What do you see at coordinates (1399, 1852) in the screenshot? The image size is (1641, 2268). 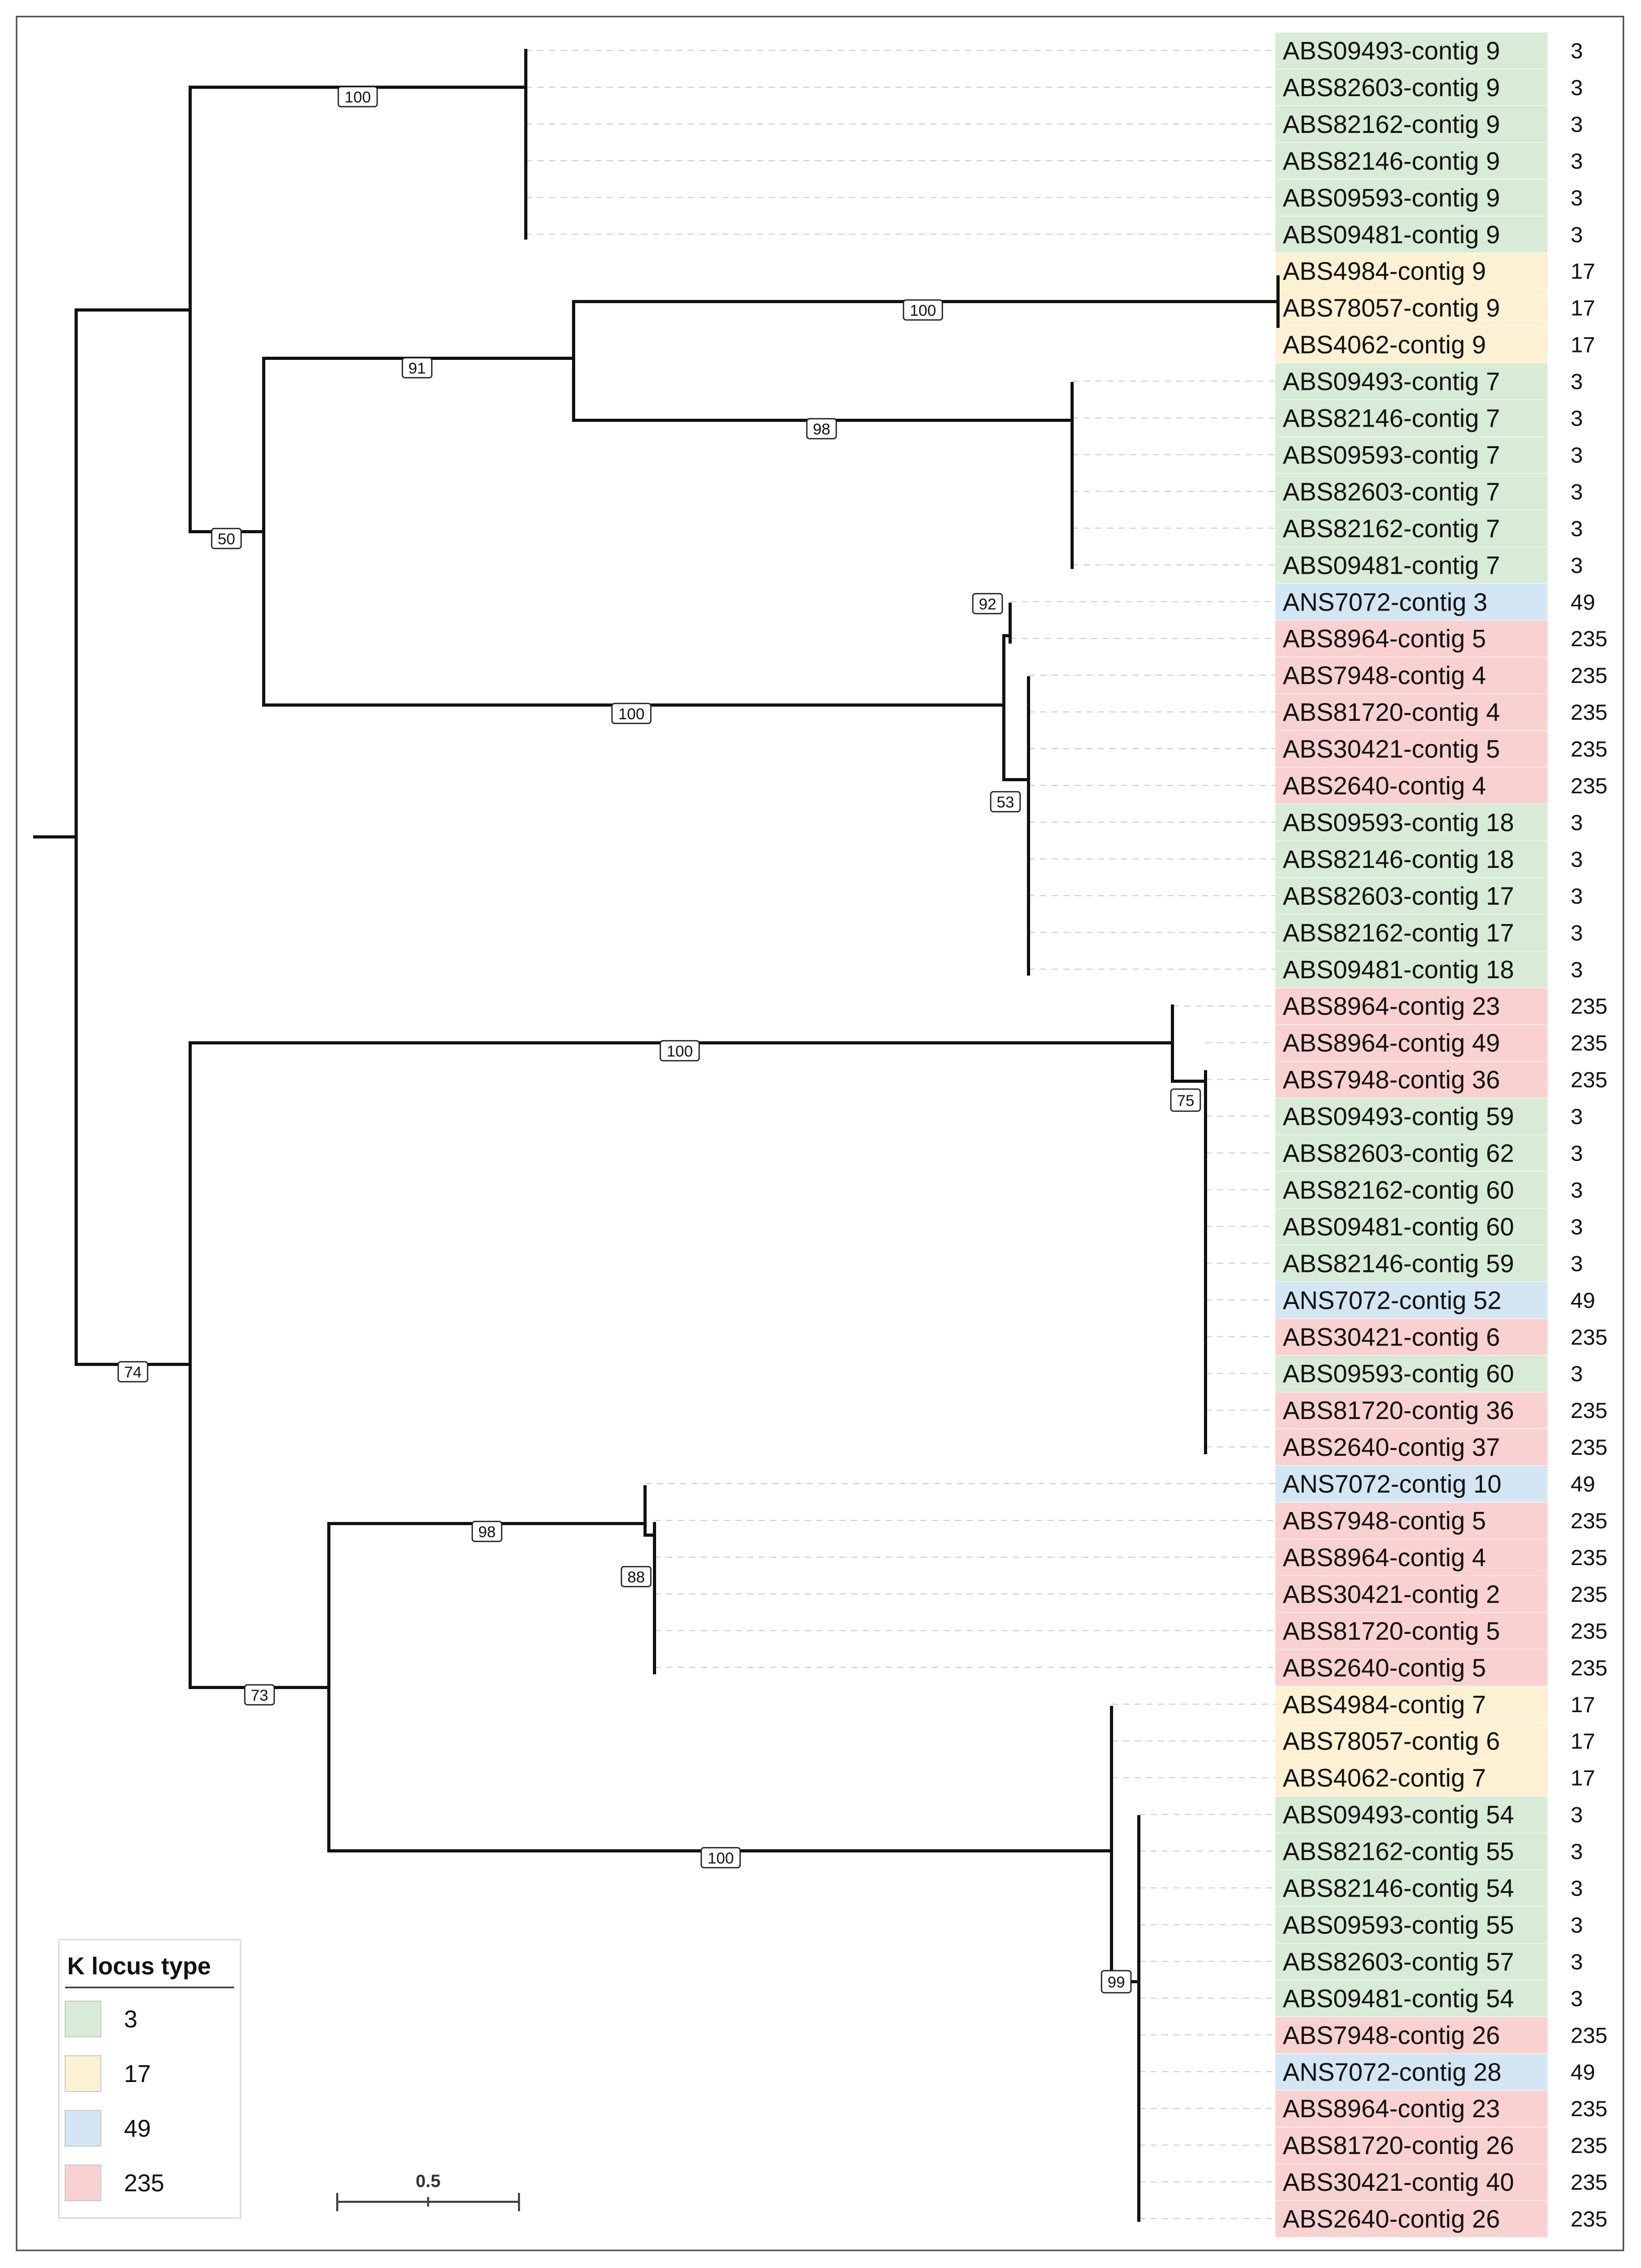 I see `tip-label: ABS82162-contig 55` at bounding box center [1399, 1852].